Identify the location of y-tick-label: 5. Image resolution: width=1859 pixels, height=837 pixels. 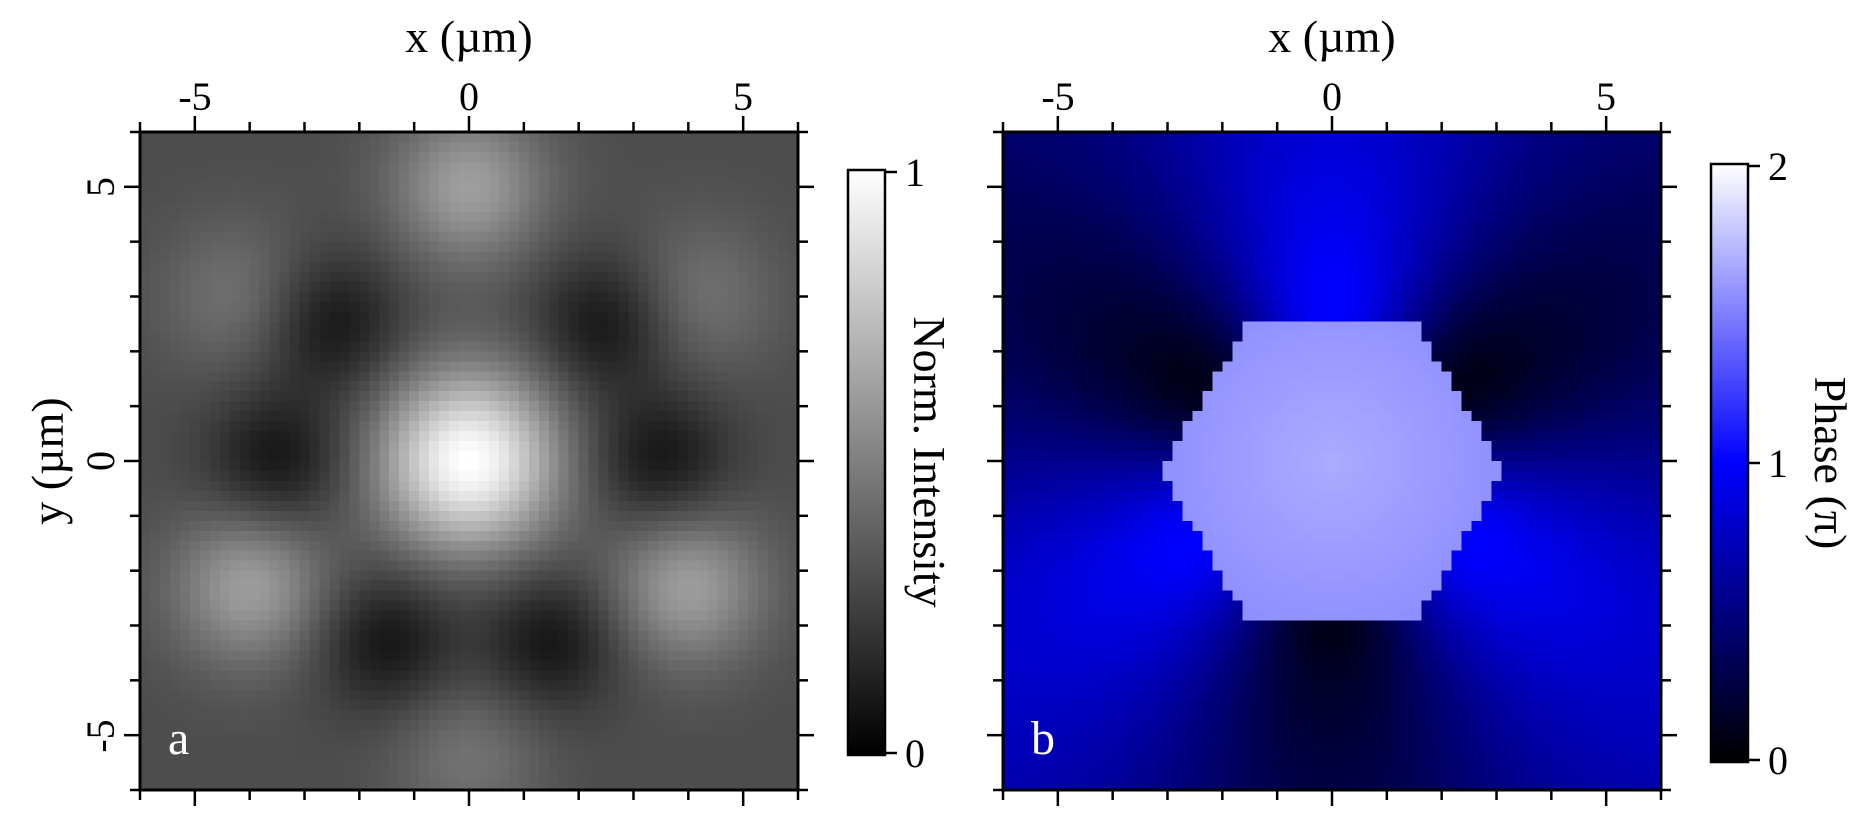
(100, 187).